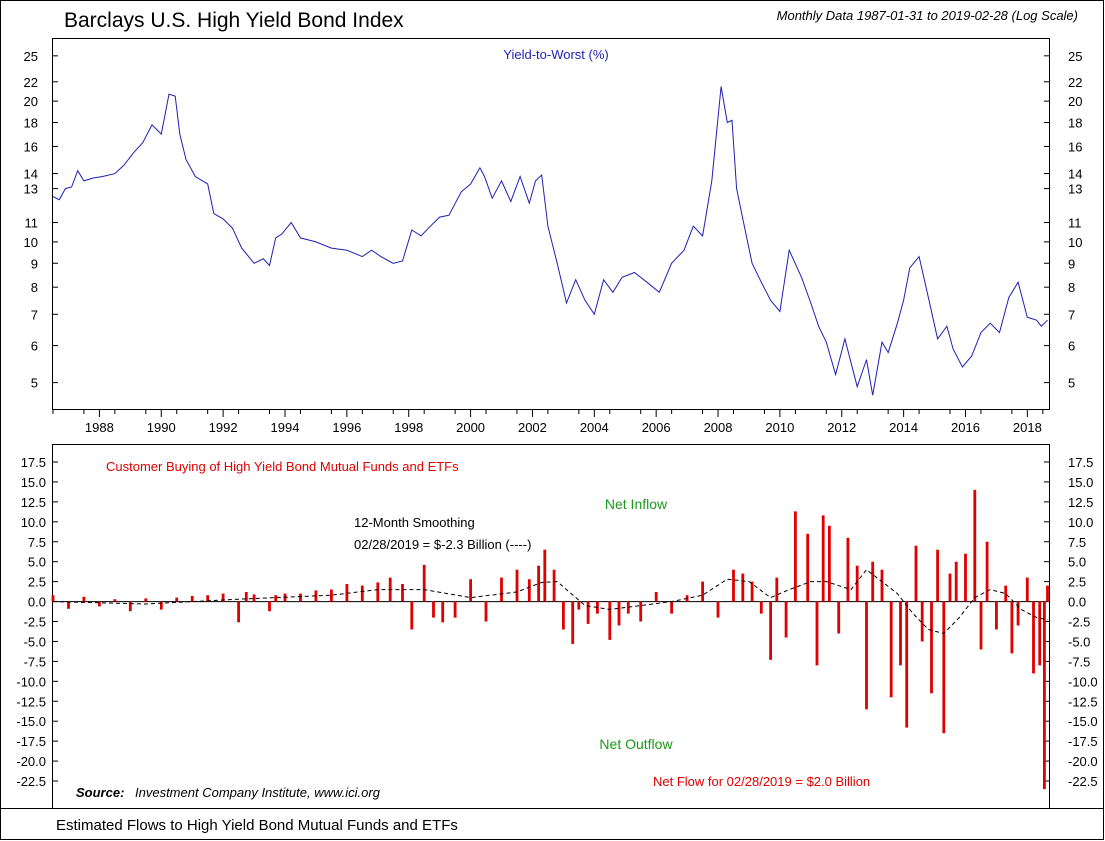 The height and width of the screenshot is (841, 1105). Describe the element at coordinates (1083, 761) in the screenshot. I see `flow-y-tick-label-right: -20.0` at that location.